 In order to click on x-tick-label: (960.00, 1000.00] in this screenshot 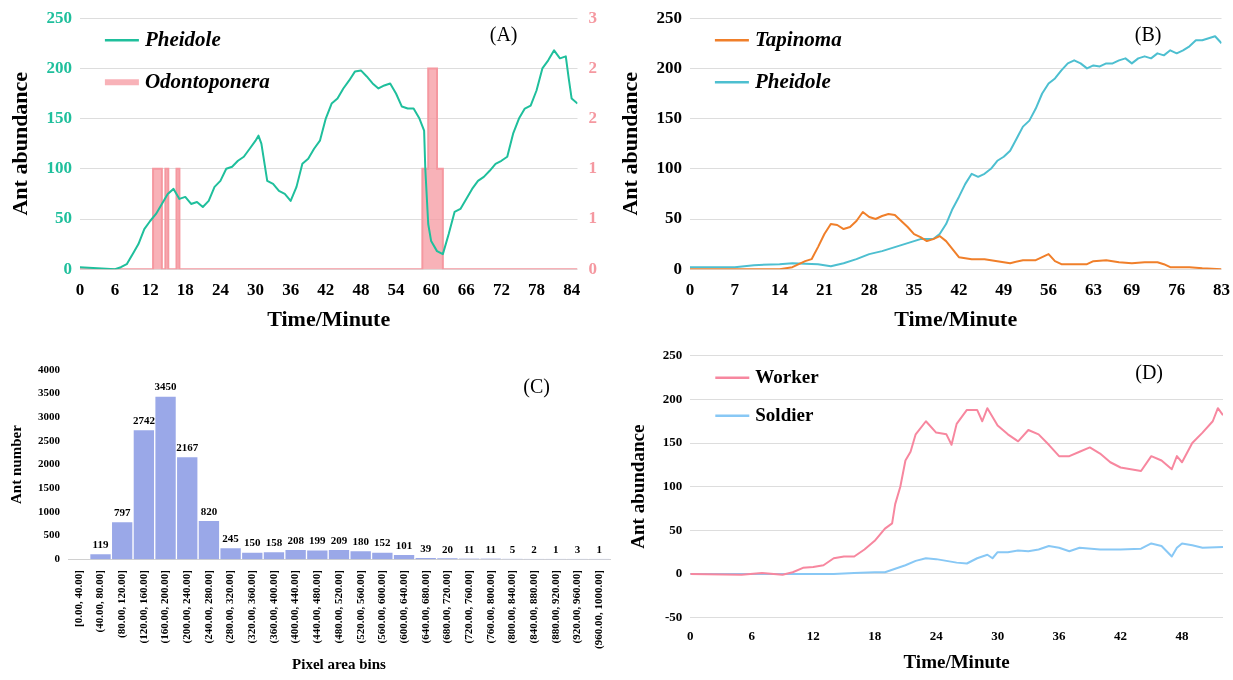, I will do `click(598, 609)`.